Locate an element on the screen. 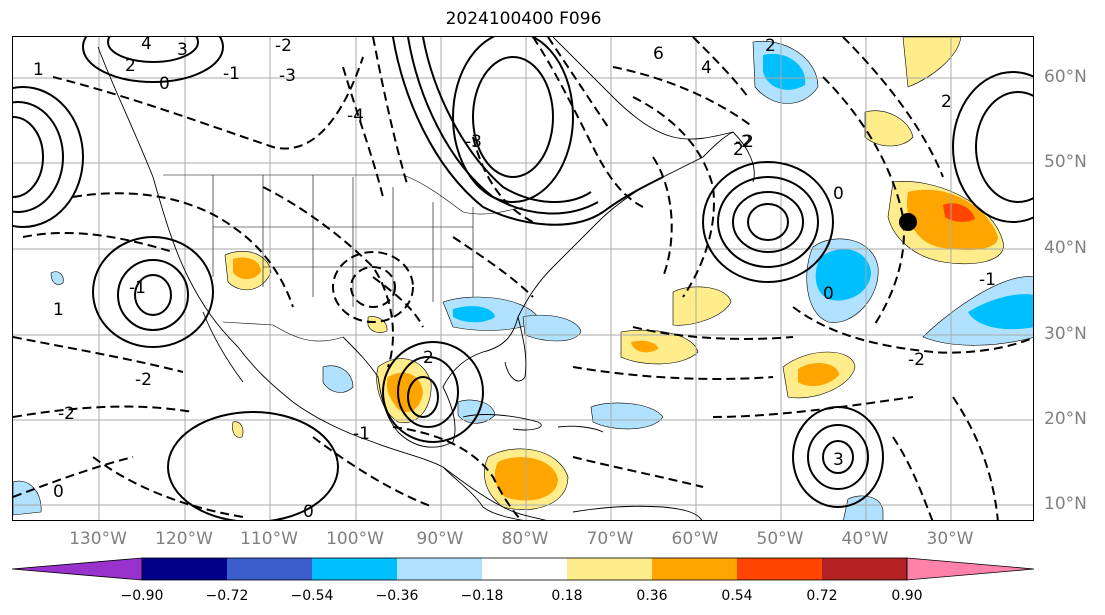 This screenshot has height=615, width=1105. fill-blue-south is located at coordinates (863, 507).